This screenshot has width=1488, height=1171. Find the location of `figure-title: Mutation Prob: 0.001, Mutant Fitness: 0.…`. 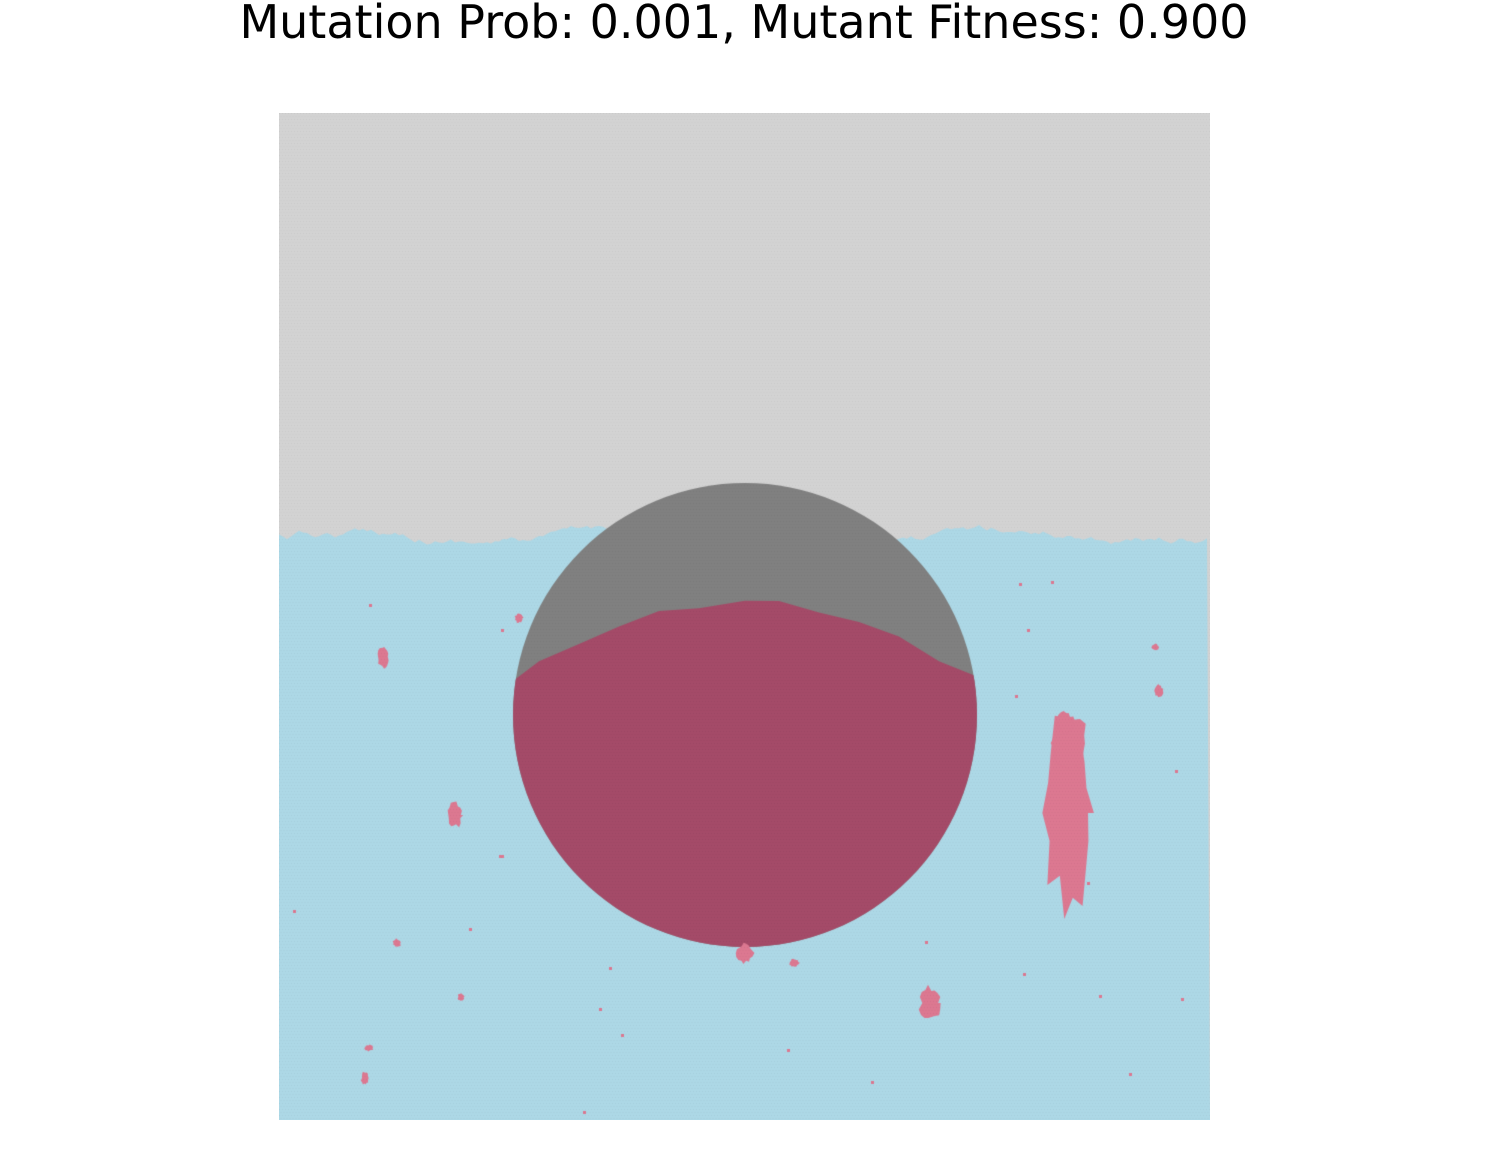

figure-title: Mutation Prob: 0.001, Mutant Fitness: 0.… is located at coordinates (744, 24).